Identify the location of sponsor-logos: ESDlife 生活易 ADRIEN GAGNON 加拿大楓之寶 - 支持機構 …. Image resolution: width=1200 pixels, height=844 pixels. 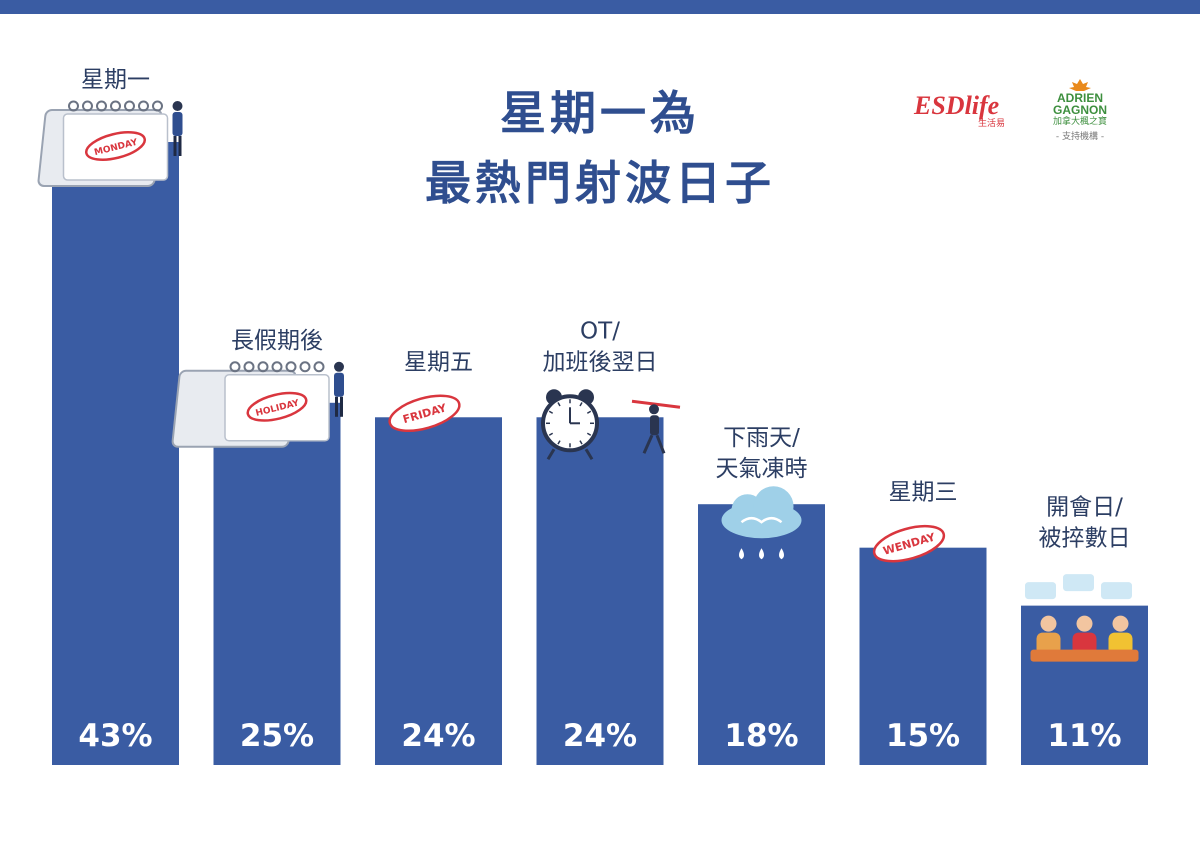
(1017, 113).